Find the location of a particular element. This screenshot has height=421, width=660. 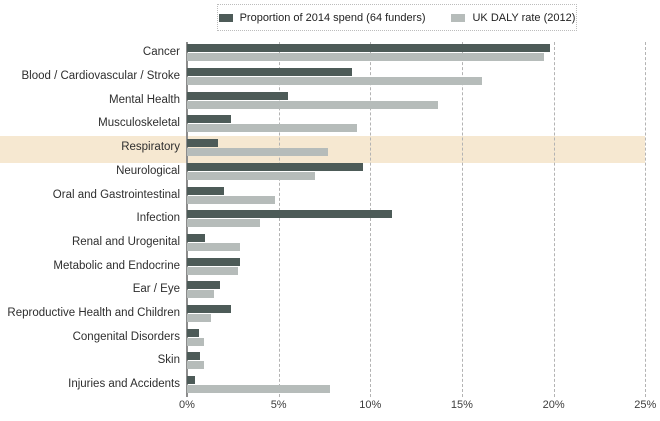

daly-legend-swatch is located at coordinates (458, 17).